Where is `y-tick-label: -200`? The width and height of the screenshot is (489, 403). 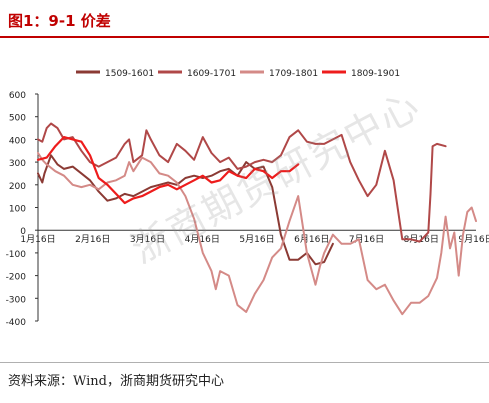 y-tick-label: -200 is located at coordinates (16, 278).